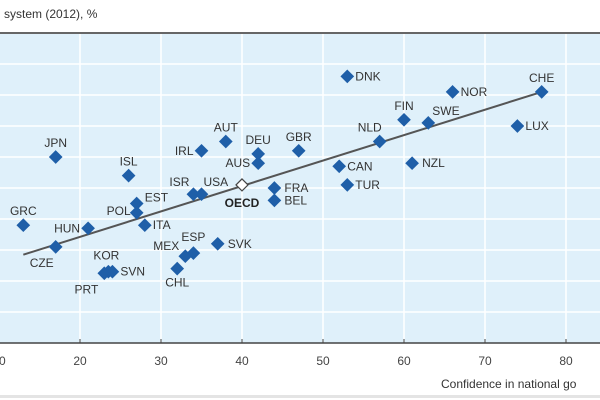 Image resolution: width=600 pixels, height=400 pixels. What do you see at coordinates (129, 162) in the screenshot?
I see `data-label-isl: ISL` at bounding box center [129, 162].